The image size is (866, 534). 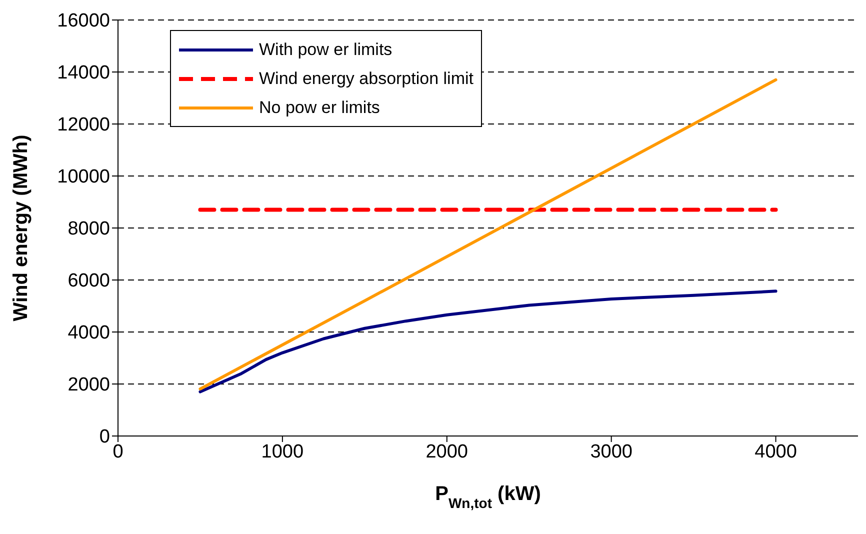 I want to click on y-tick-label: 10000, so click(x=83, y=177).